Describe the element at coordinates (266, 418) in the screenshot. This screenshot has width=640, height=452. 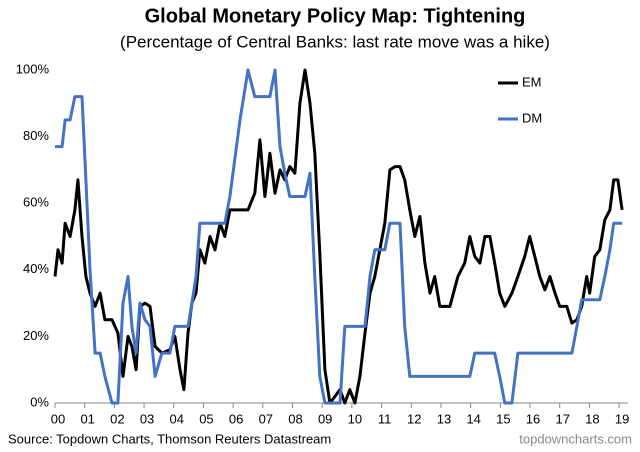
I see `x-tick-label: 07` at that location.